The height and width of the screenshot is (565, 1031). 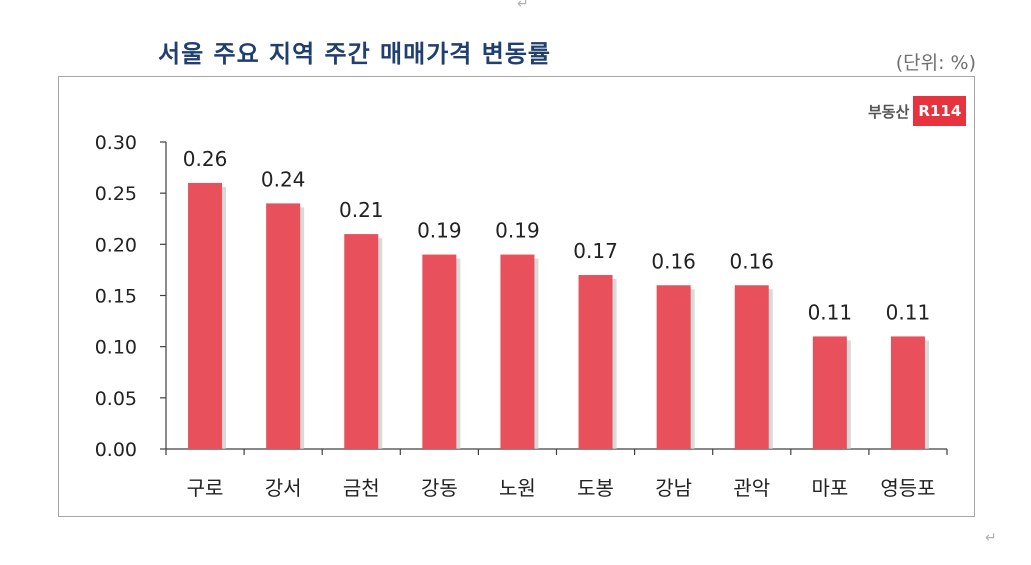 I want to click on x-category-label: 강동, so click(x=439, y=488).